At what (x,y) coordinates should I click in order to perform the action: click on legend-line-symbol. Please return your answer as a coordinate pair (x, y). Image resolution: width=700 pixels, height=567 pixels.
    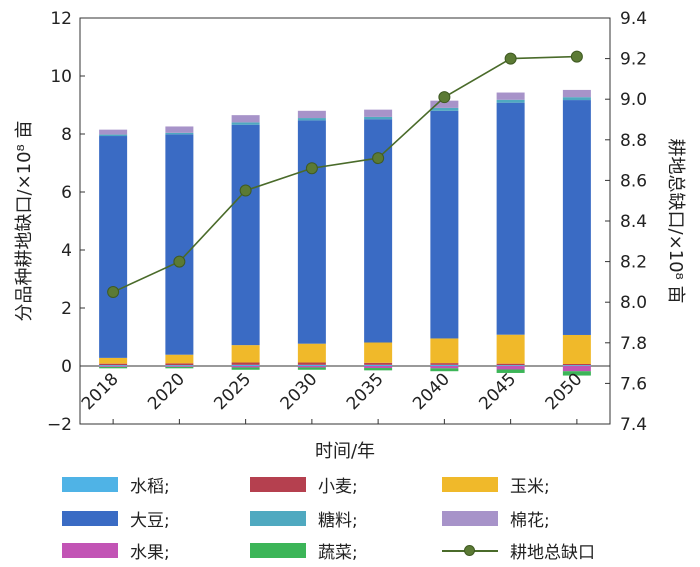
    Looking at the image, I should click on (470, 550).